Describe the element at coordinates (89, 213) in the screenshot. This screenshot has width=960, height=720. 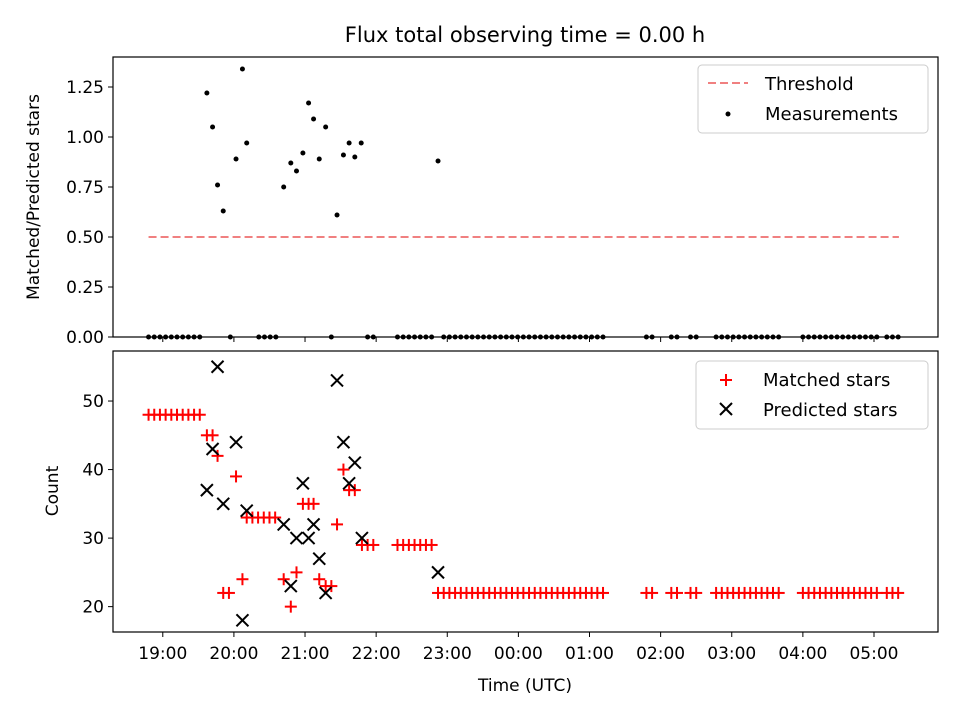
I see `top-y-ticks: 0.00 0.25 0.50 0.75 1.00 1.25` at that location.